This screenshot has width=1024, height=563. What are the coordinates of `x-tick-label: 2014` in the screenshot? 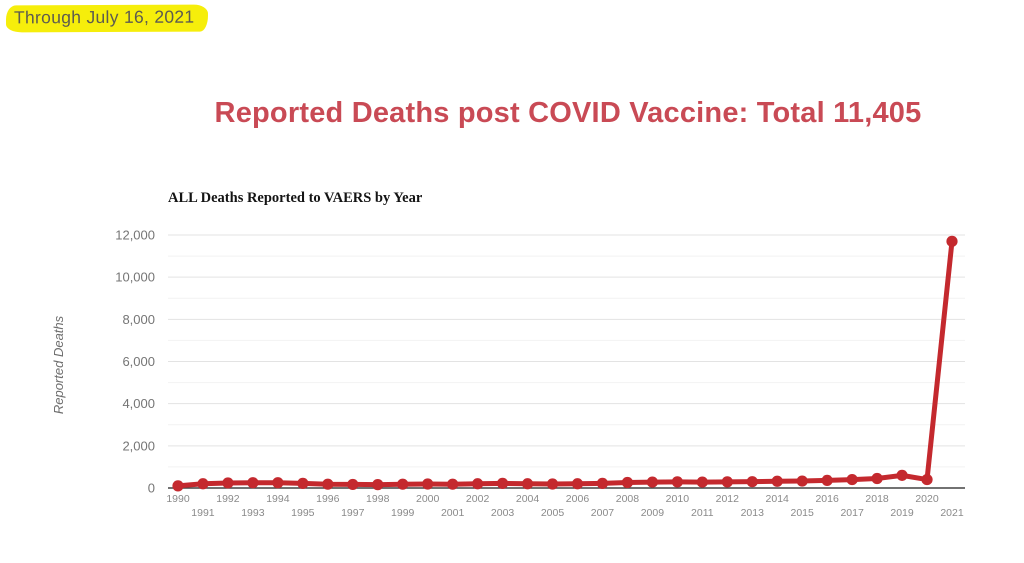 It's located at (778, 499).